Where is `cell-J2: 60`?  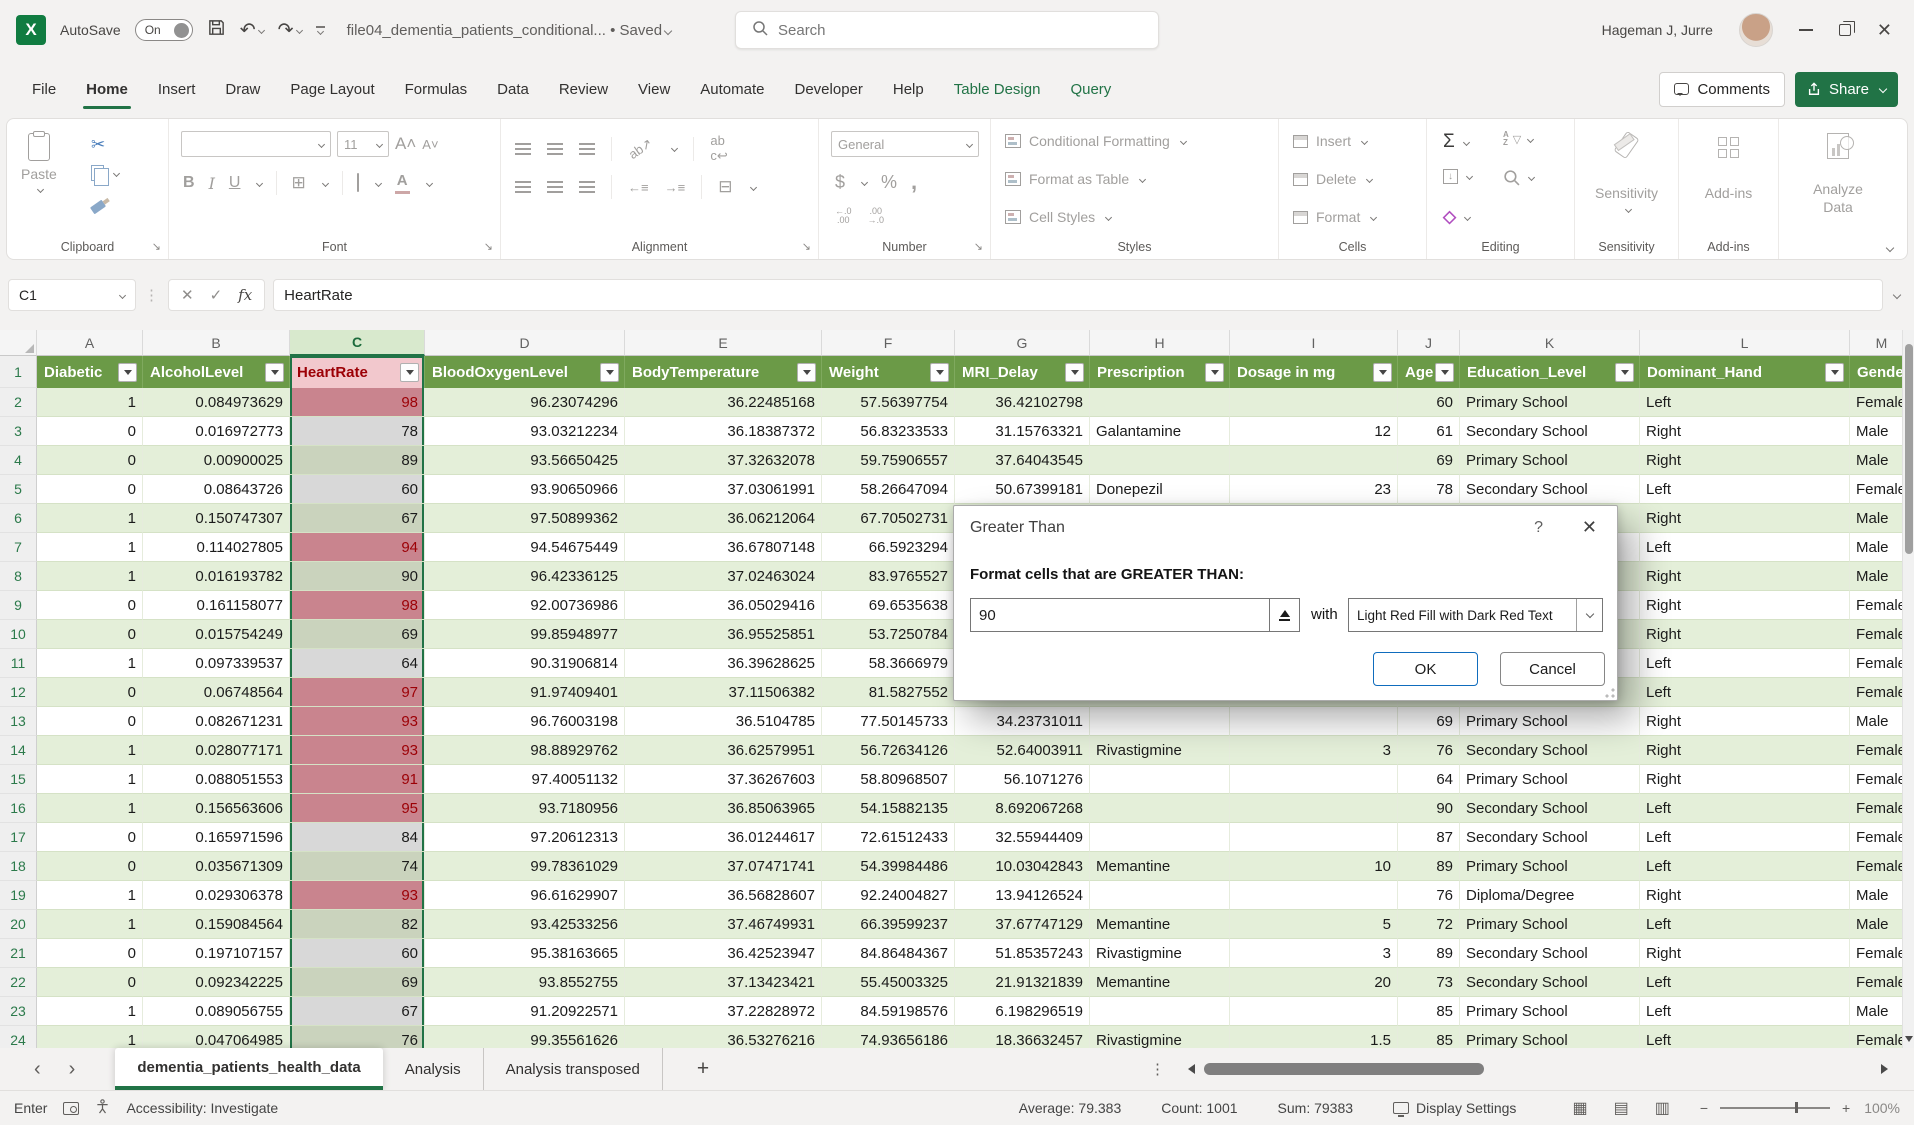
cell-J2: 60 is located at coordinates (1429, 402).